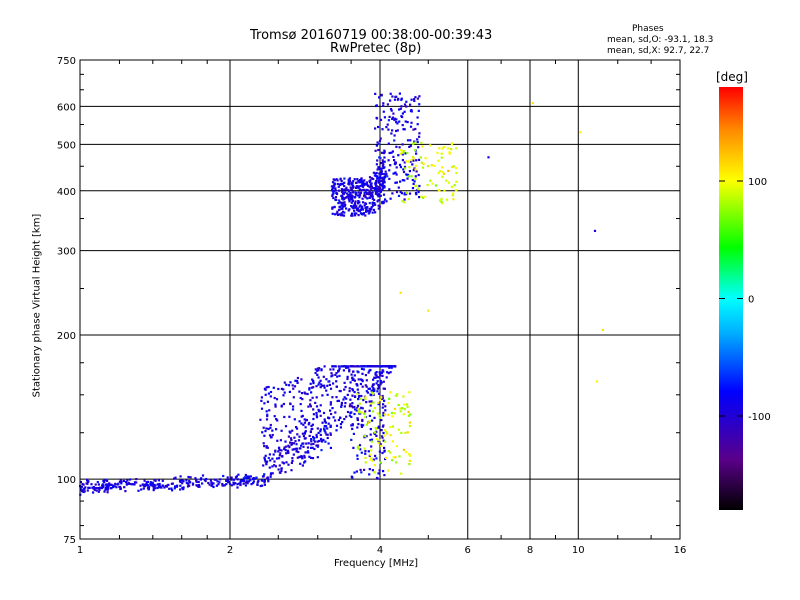 The image size is (800, 600). What do you see at coordinates (376, 48) in the screenshot?
I see `chart-subtitle: RwPretec (8p)` at bounding box center [376, 48].